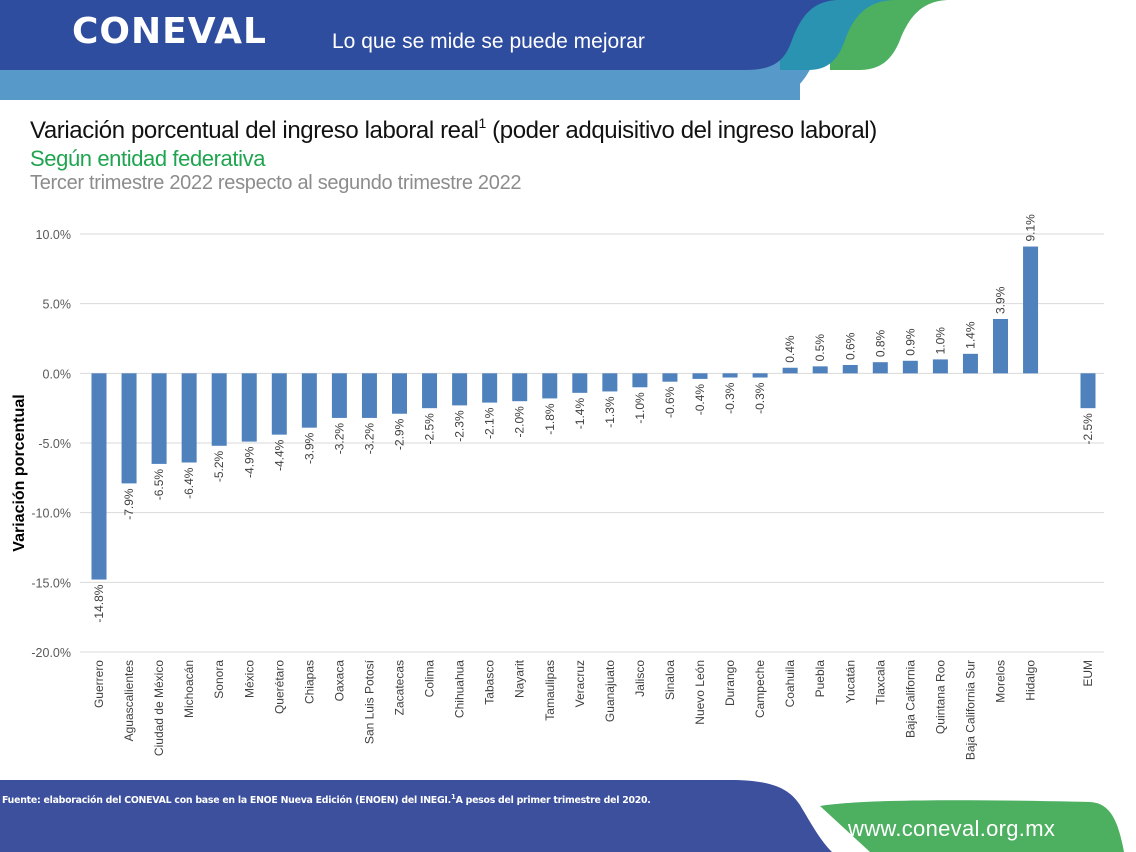 Image resolution: width=1136 pixels, height=852 pixels. I want to click on x-tick-label: Baja California, so click(910, 699).